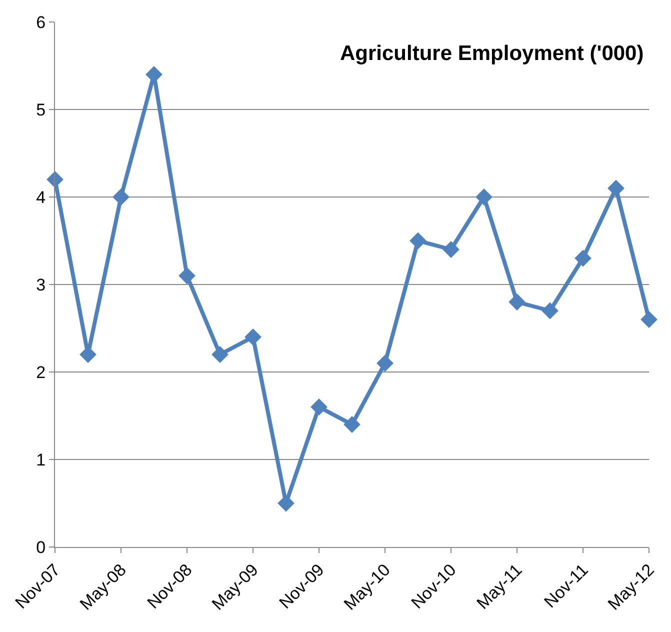 The width and height of the screenshot is (671, 632). I want to click on text: Agriculture Employment ('000), so click(492, 53).